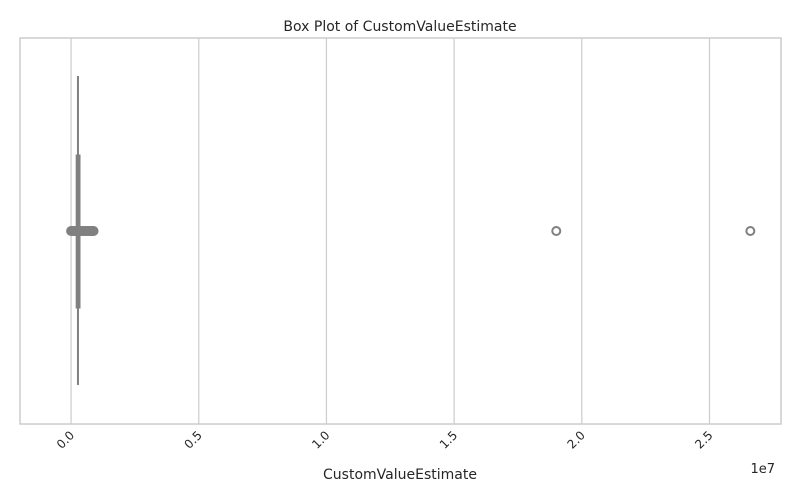 The height and width of the screenshot is (500, 800). What do you see at coordinates (762, 469) in the screenshot?
I see `x-offset-label: 1e7` at bounding box center [762, 469].